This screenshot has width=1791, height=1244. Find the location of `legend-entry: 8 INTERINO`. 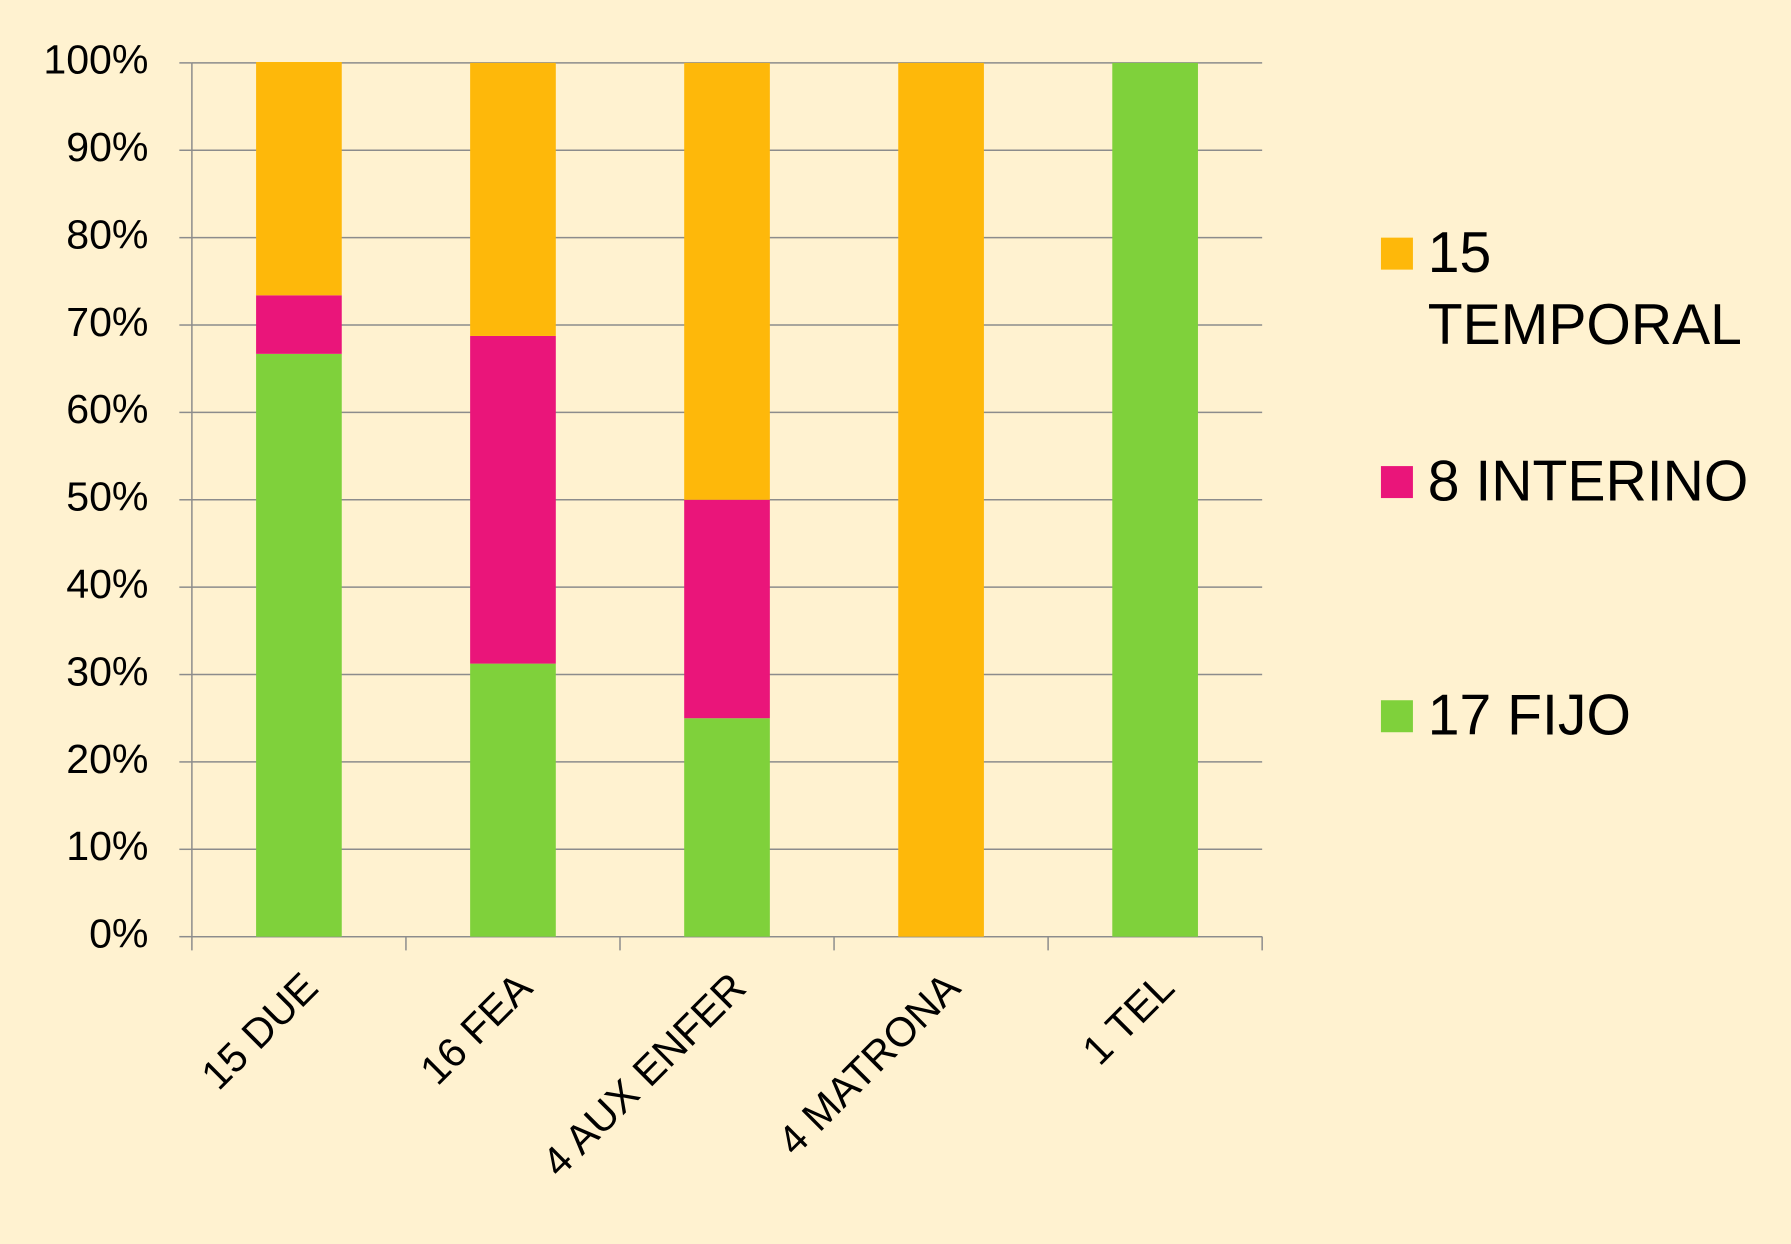

legend-entry: 8 INTERINO is located at coordinates (1588, 480).